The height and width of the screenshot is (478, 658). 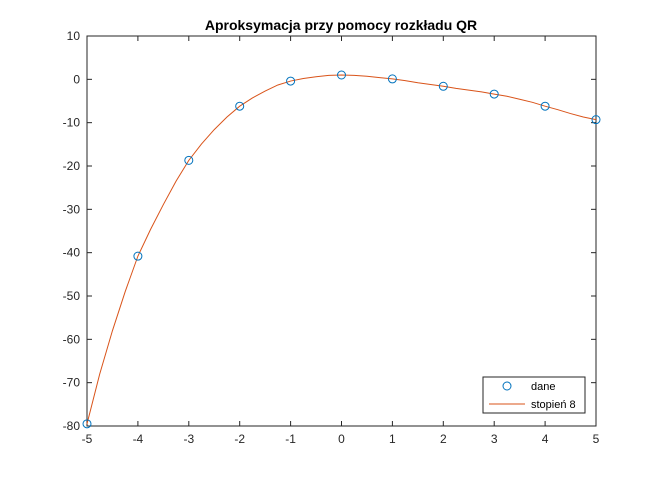 I want to click on legend-label-stopien-8: stopień 8, so click(x=553, y=405).